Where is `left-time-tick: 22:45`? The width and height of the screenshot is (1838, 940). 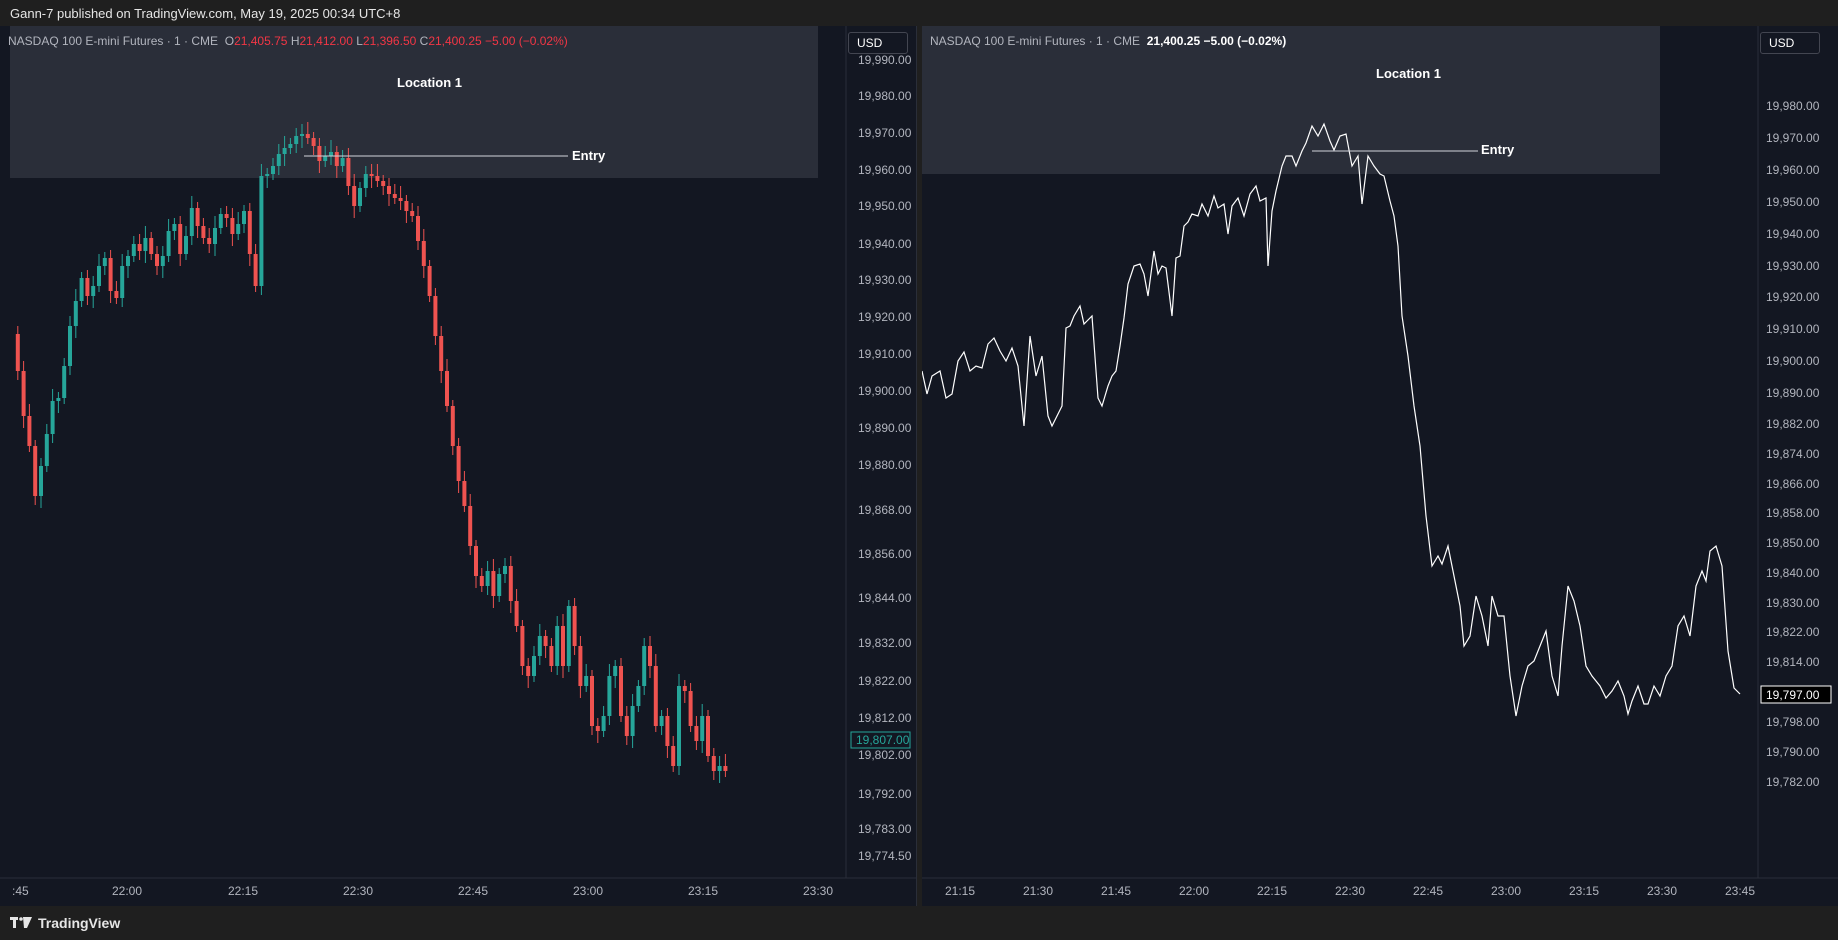 left-time-tick: 22:45 is located at coordinates (473, 891).